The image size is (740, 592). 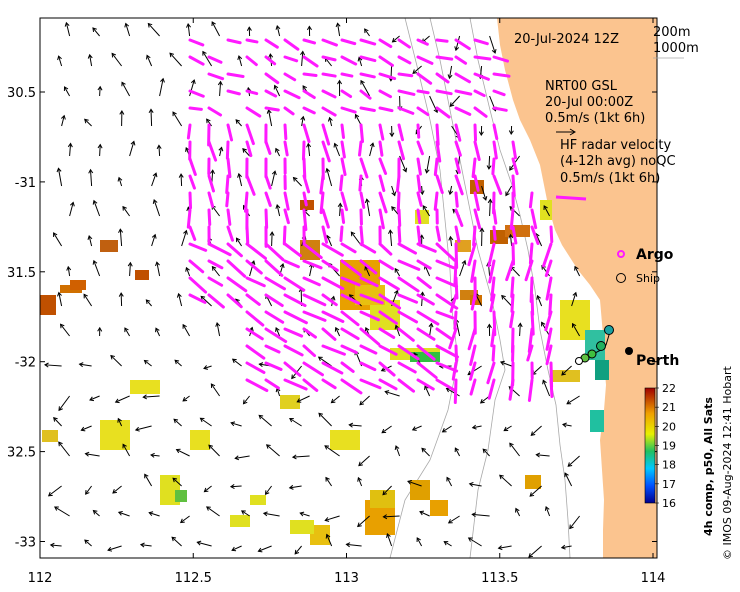 What do you see at coordinates (610, 178) in the screenshot?
I see `radar-legend-scale: 0.5m/s (1kt 6h)` at bounding box center [610, 178].